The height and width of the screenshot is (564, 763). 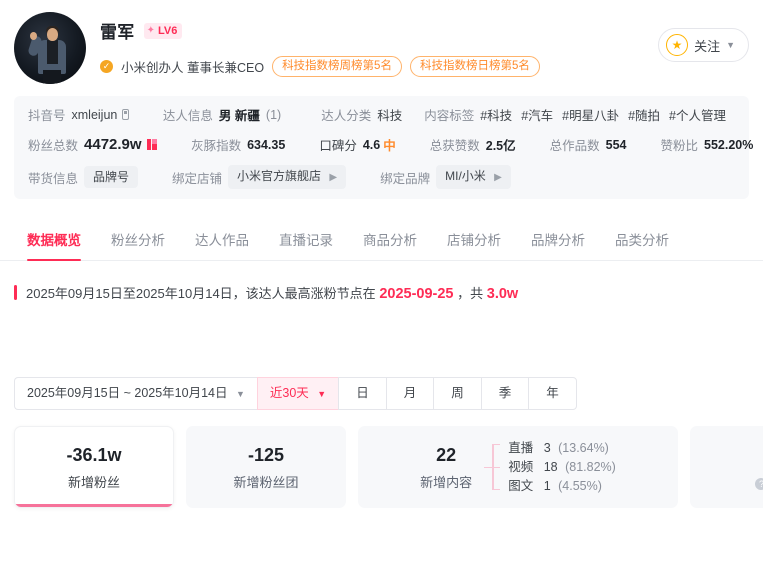 I want to click on sales-info-label: 带货信息, so click(x=53, y=178).